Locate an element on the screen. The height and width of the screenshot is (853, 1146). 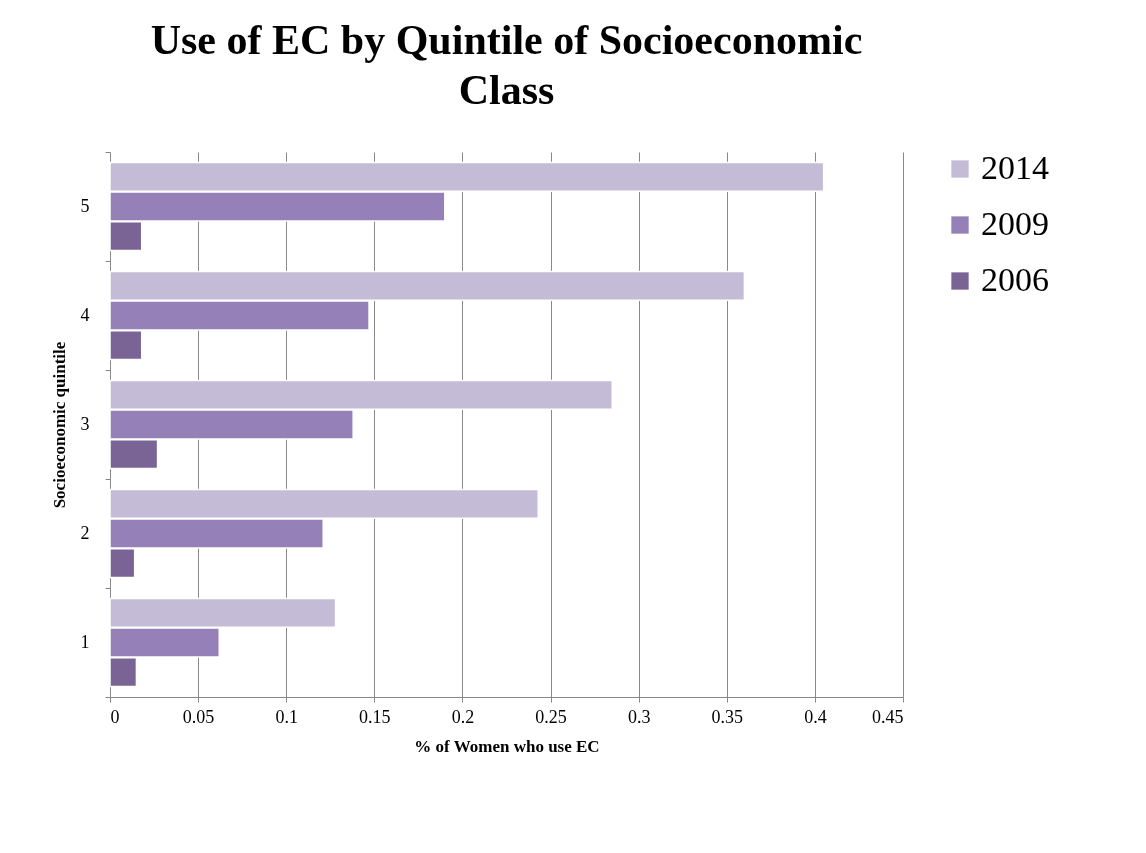
y-tick-label: 1 is located at coordinates (85, 642).